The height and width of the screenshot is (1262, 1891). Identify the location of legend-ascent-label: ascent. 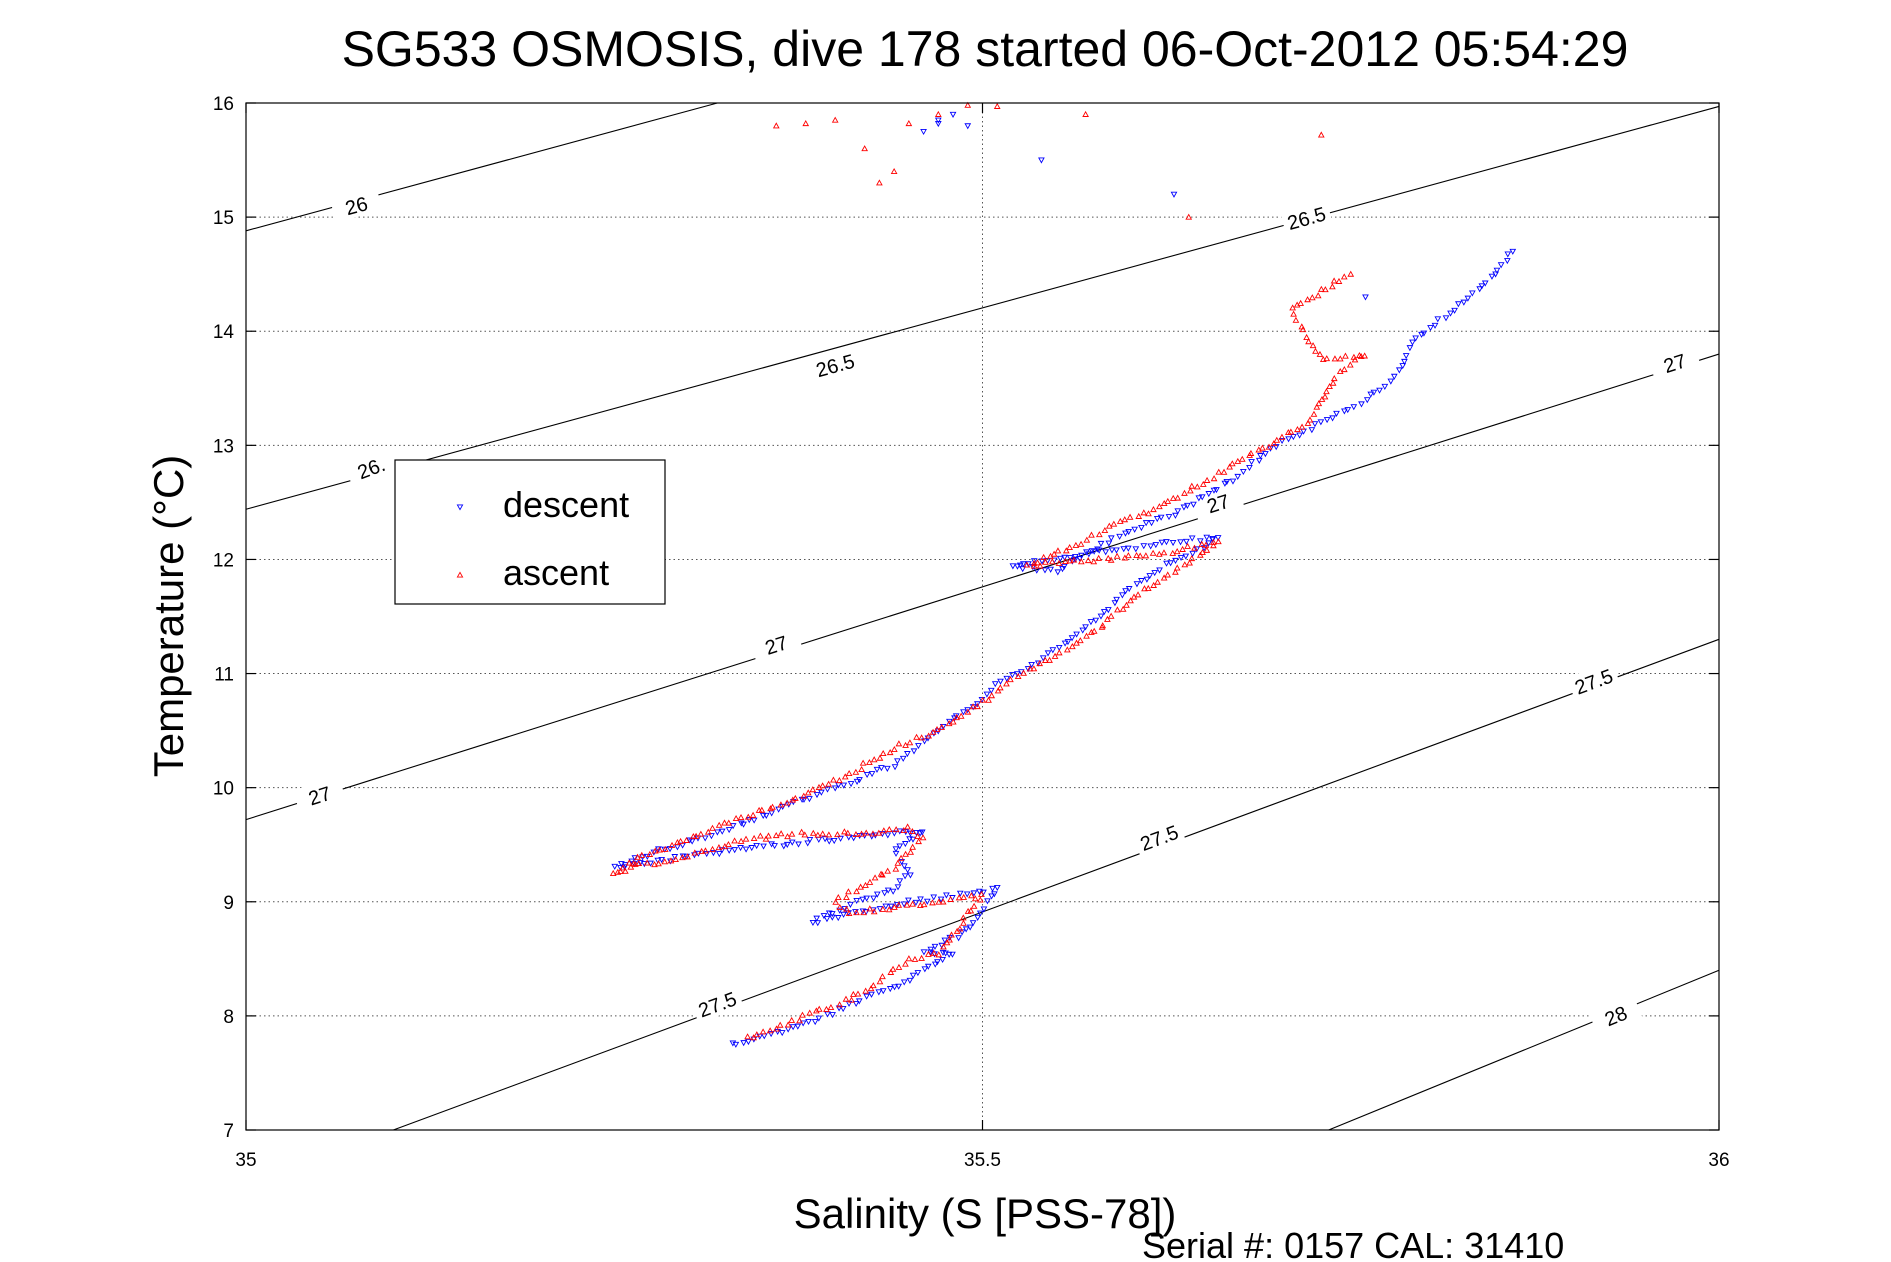
(556, 572).